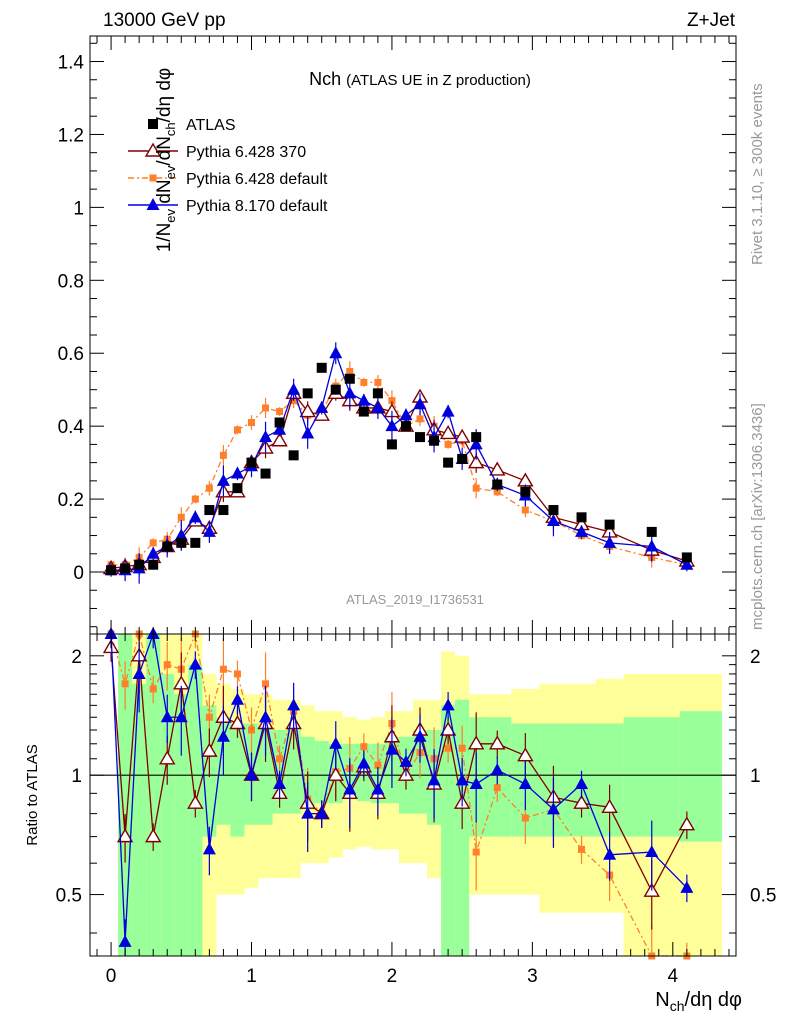 Image resolution: width=786 pixels, height=1024 pixels. I want to click on x-tick-label: 1, so click(251, 976).